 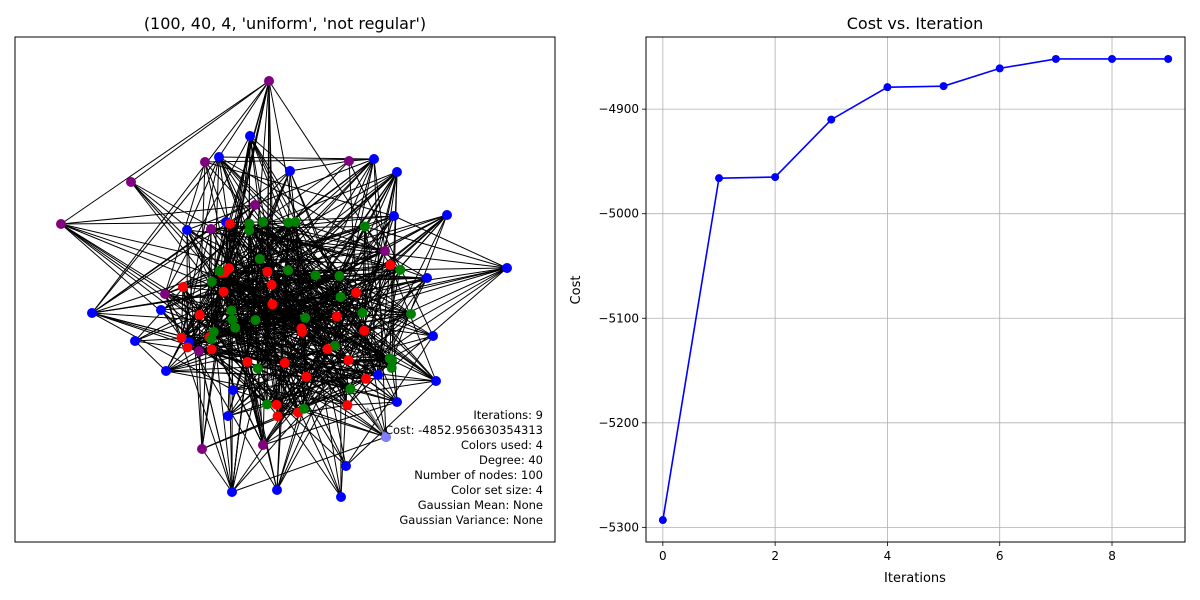 What do you see at coordinates (497, 490) in the screenshot?
I see `info-color-set-size: Color set size: 4` at bounding box center [497, 490].